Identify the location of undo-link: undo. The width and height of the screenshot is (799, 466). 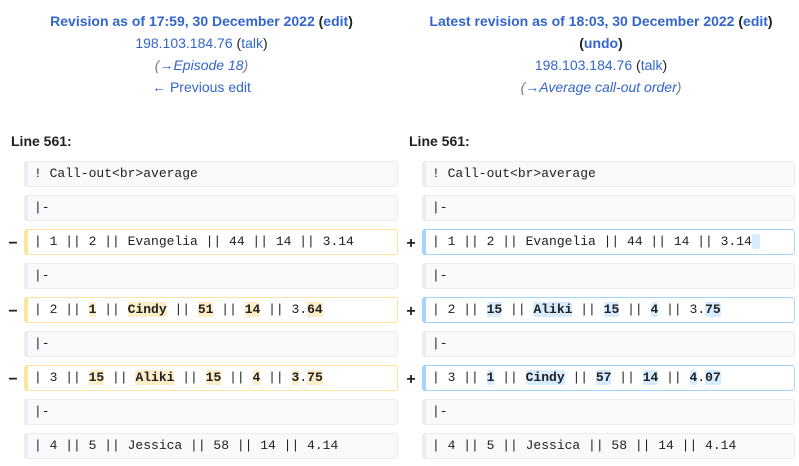
(601, 43).